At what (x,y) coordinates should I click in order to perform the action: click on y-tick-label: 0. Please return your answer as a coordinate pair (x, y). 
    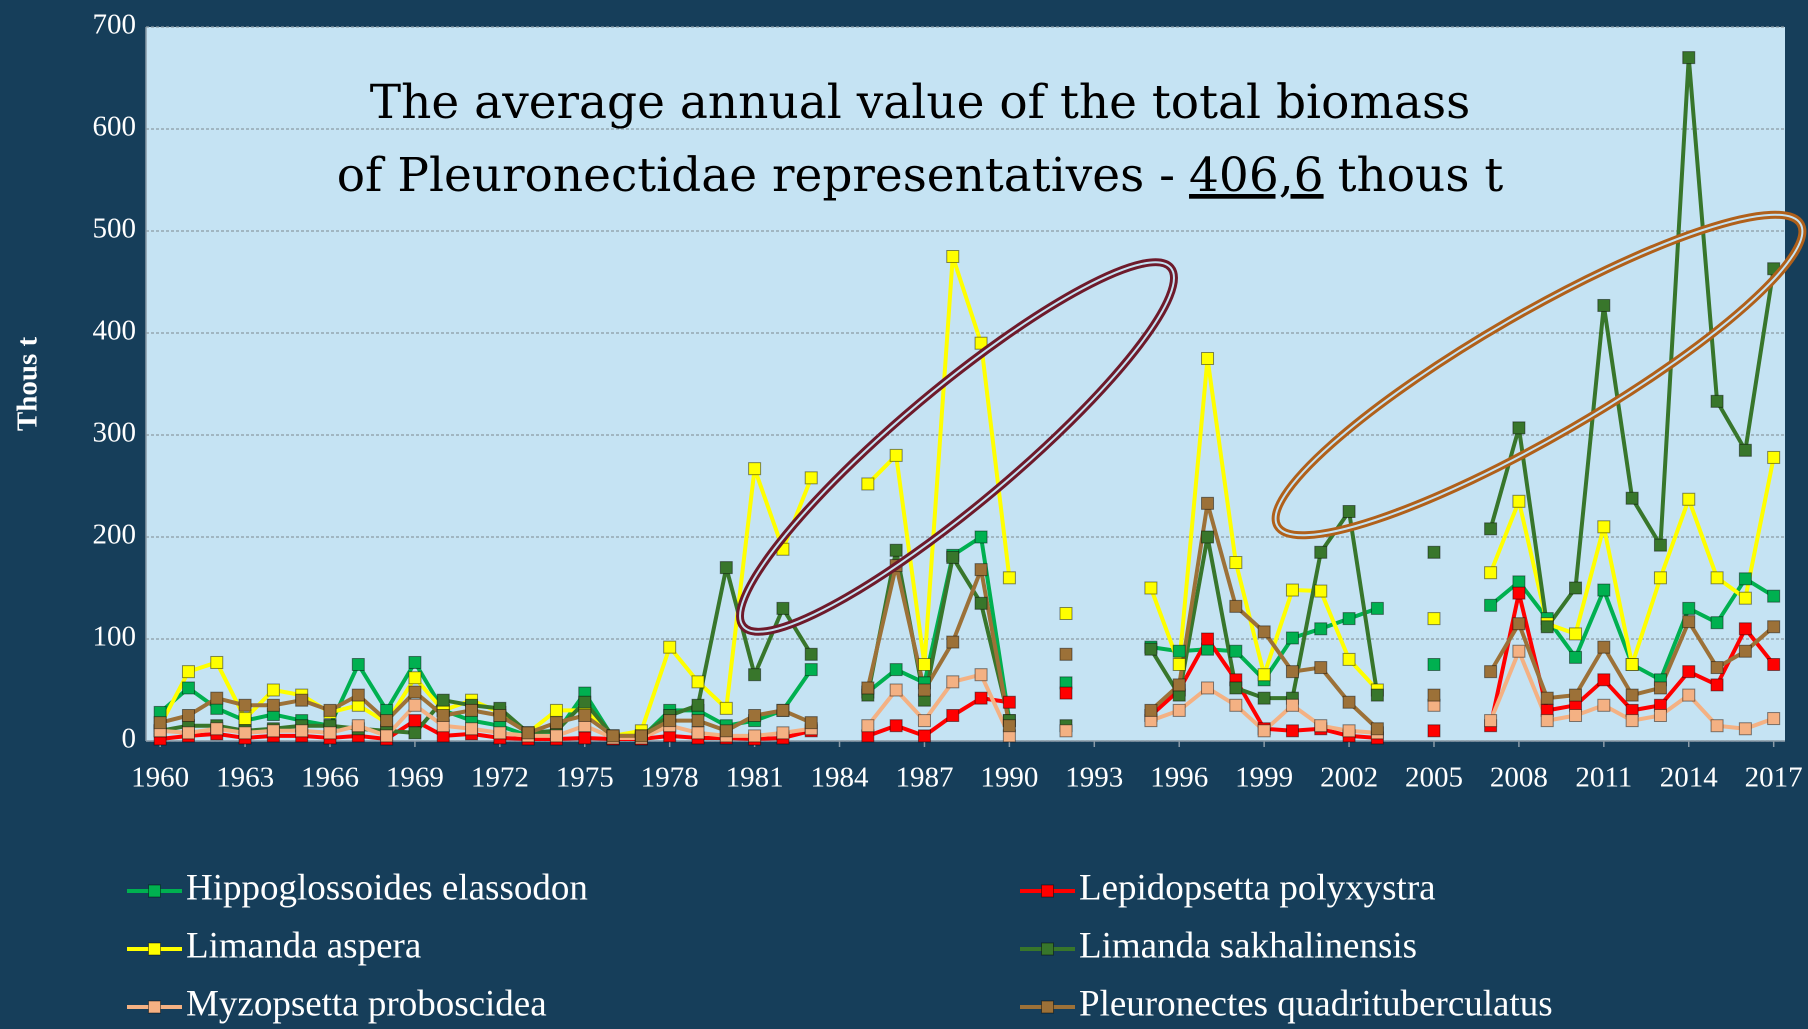
    Looking at the image, I should click on (129, 739).